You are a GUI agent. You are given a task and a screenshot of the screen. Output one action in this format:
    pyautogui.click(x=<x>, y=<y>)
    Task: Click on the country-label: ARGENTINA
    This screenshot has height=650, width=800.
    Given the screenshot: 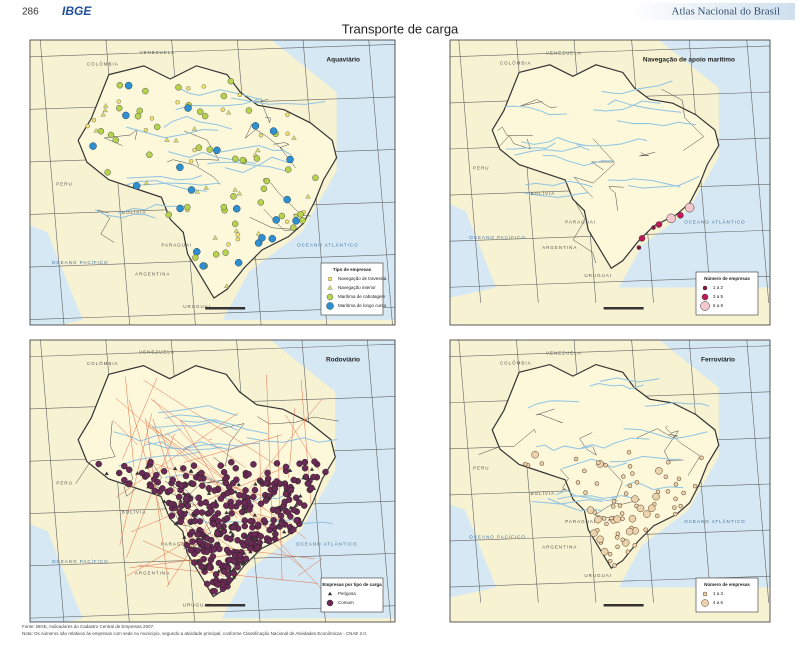 What is the action you would take?
    pyautogui.click(x=559, y=547)
    